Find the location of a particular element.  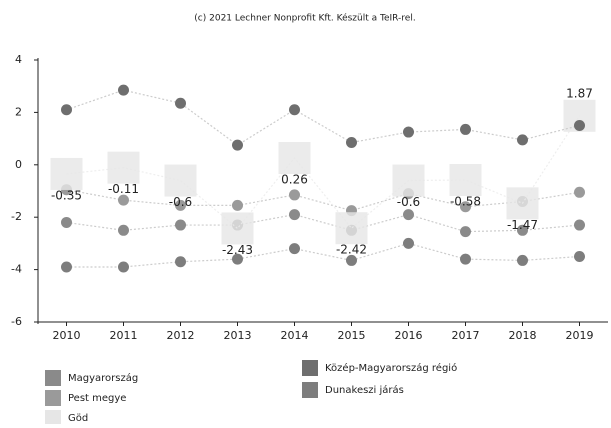

data-label: -0.35 is located at coordinates (66, 195).